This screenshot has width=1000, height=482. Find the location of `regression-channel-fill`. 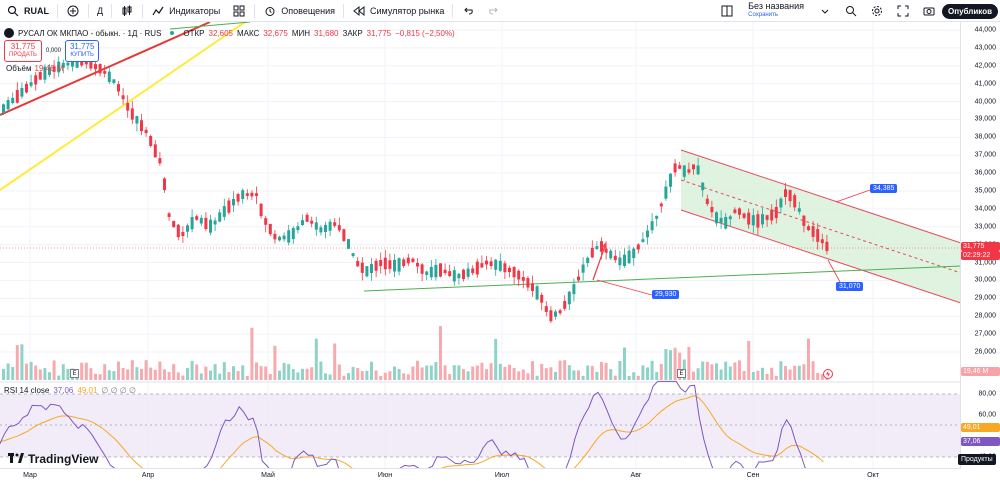

regression-channel-fill is located at coordinates (821, 226).